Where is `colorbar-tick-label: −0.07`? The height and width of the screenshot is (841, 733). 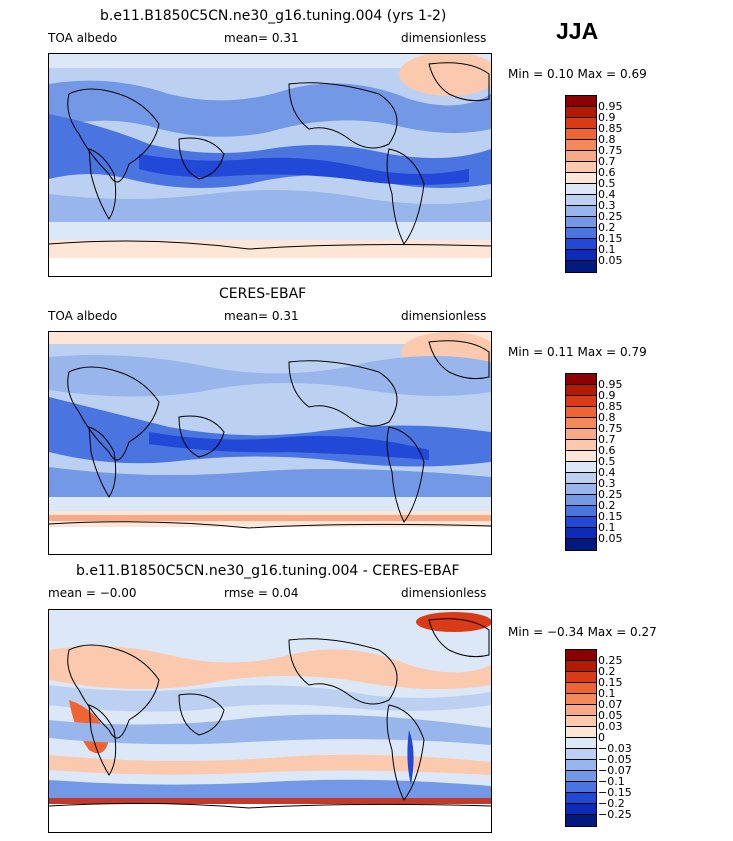 colorbar-tick-label: −0.07 is located at coordinates (615, 770).